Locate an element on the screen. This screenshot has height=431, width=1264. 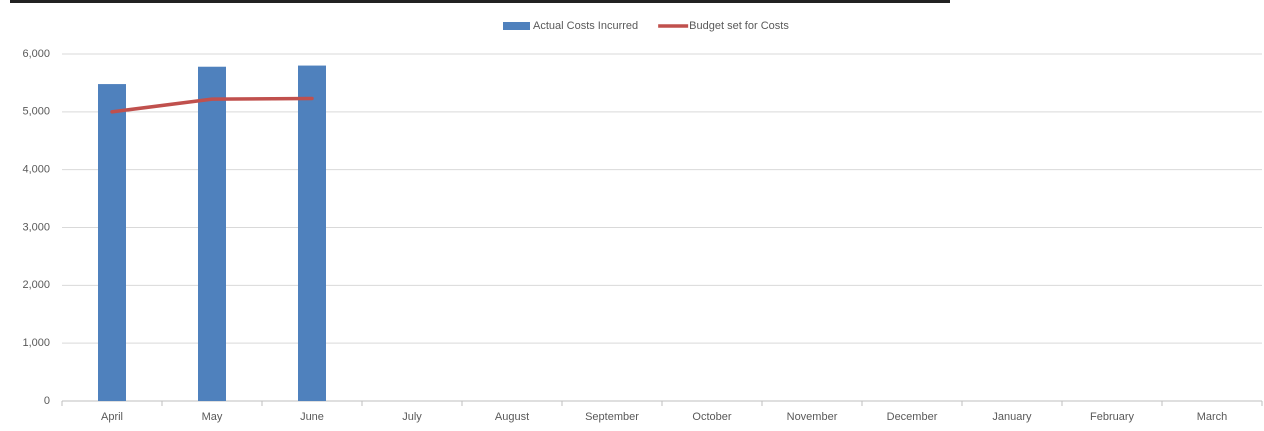
y-tick-label: 0 is located at coordinates (47, 401).